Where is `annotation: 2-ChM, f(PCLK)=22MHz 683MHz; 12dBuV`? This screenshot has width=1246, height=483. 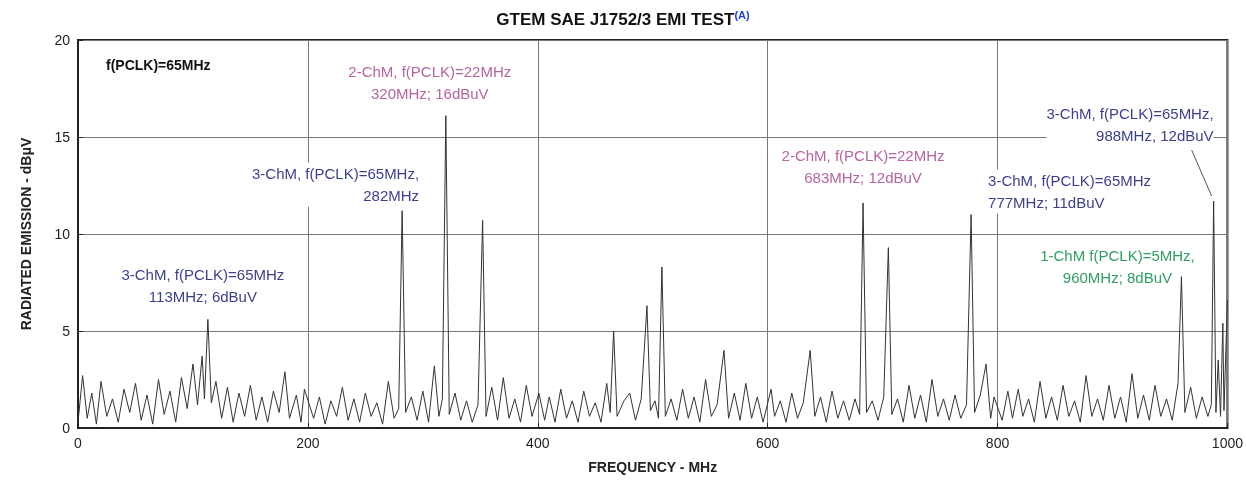
annotation: 2-ChM, f(PCLK)=22MHz 683MHz; 12dBuV is located at coordinates (863, 167).